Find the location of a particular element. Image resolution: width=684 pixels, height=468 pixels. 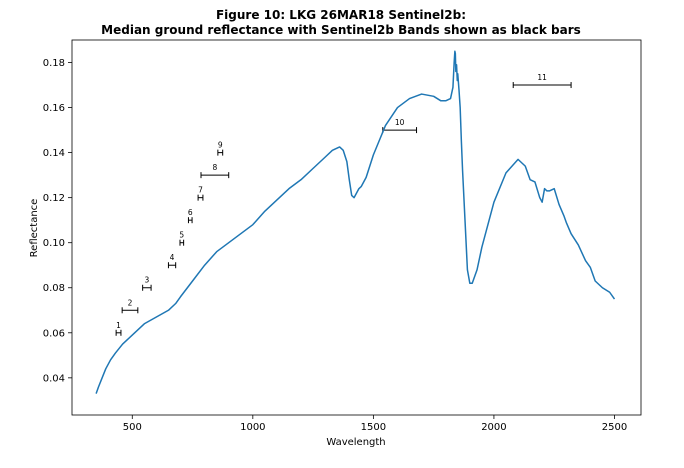

band-label: 1 is located at coordinates (118, 325).